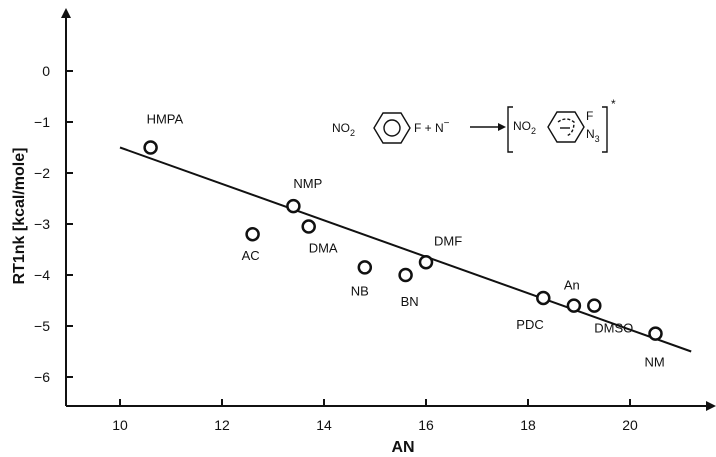 This screenshot has width=716, height=457. What do you see at coordinates (42, 173) in the screenshot?
I see `y-tick-label: −2` at bounding box center [42, 173].